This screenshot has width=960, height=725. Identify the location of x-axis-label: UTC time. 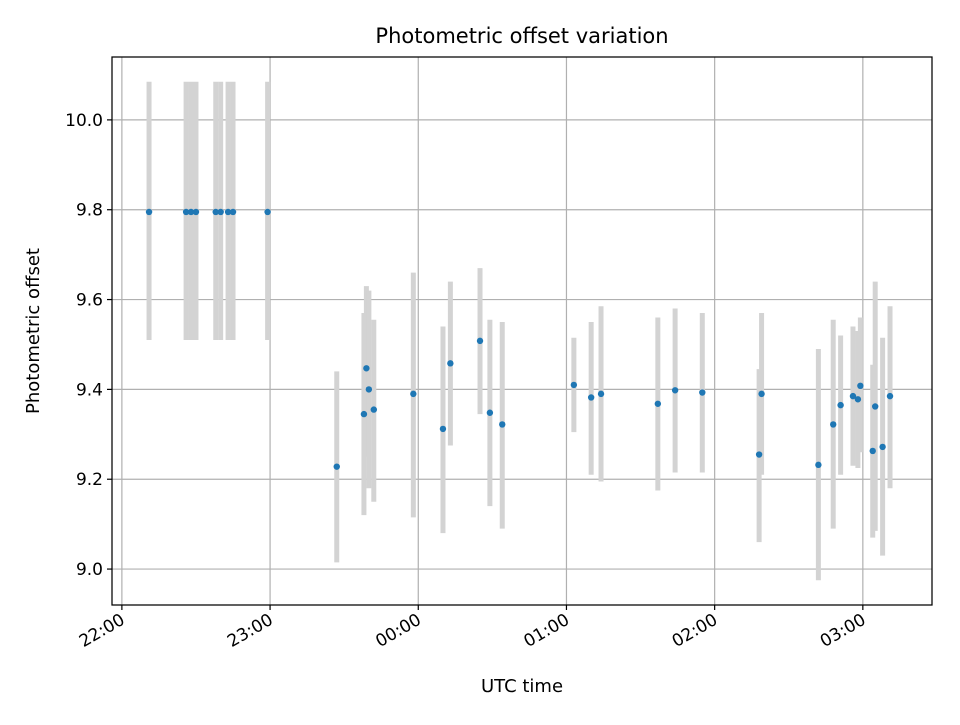
(522, 686).